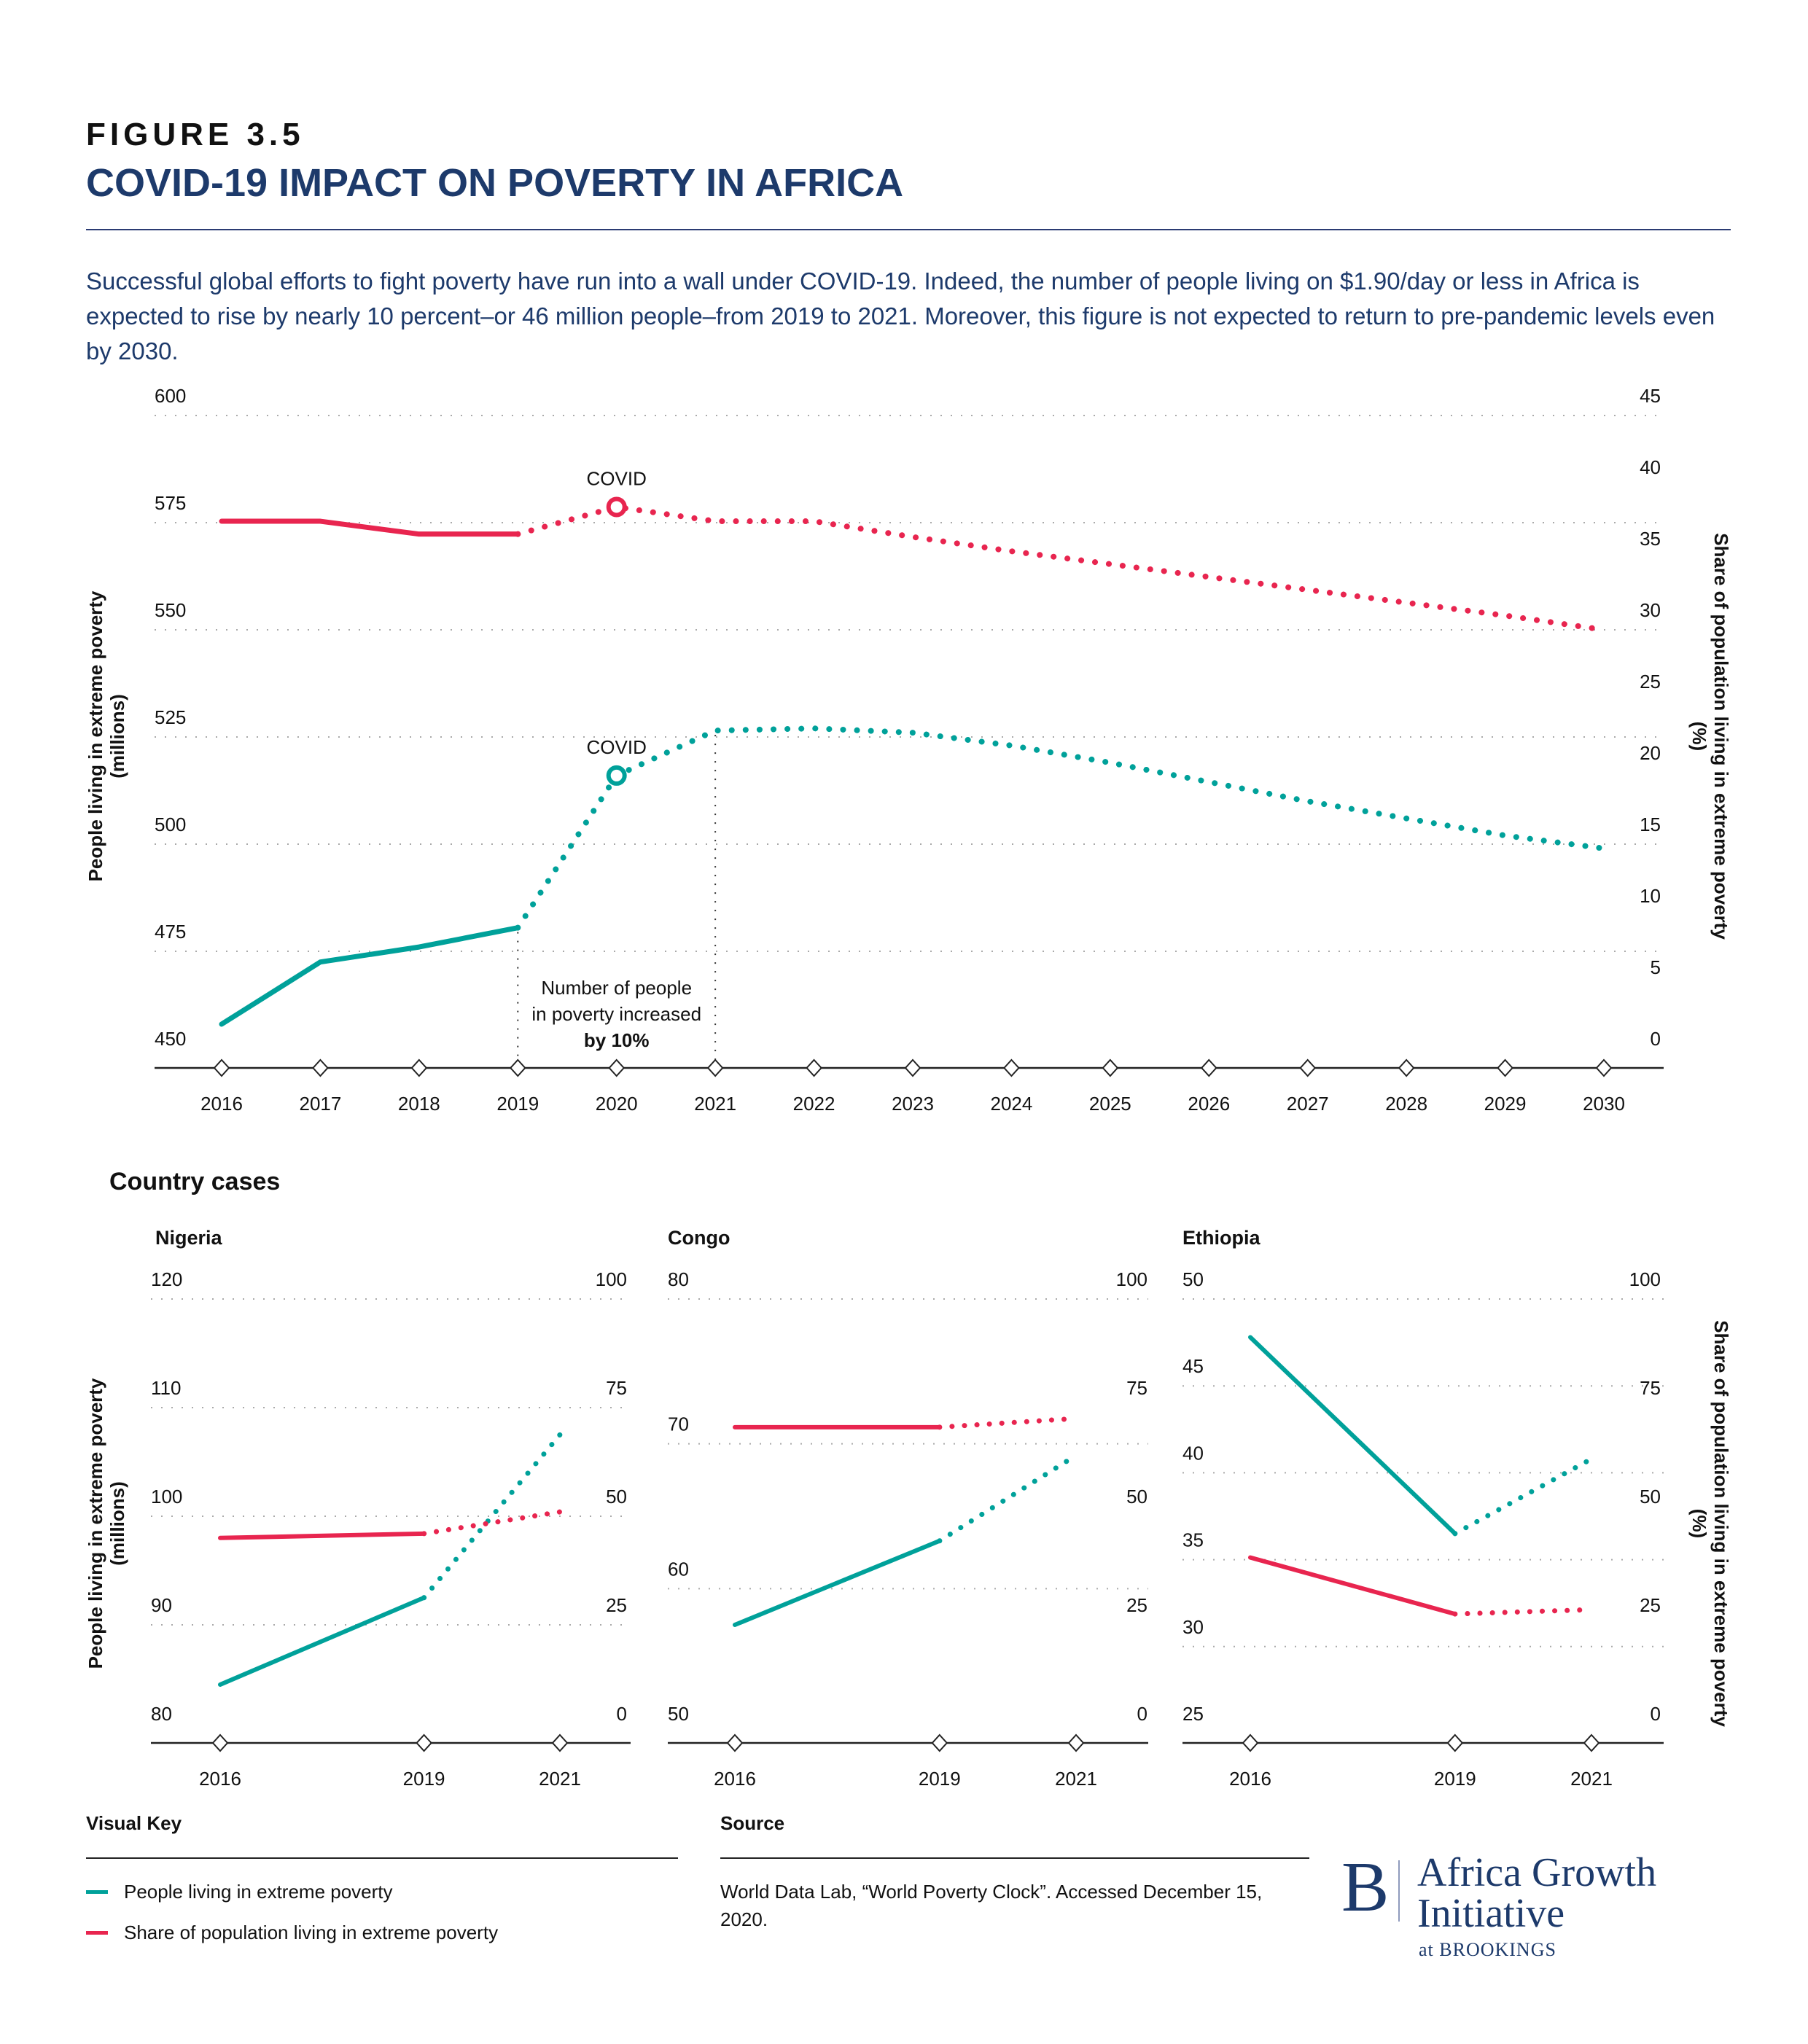  What do you see at coordinates (1209, 1104) in the screenshot?
I see `x-tick-label: 2026` at bounding box center [1209, 1104].